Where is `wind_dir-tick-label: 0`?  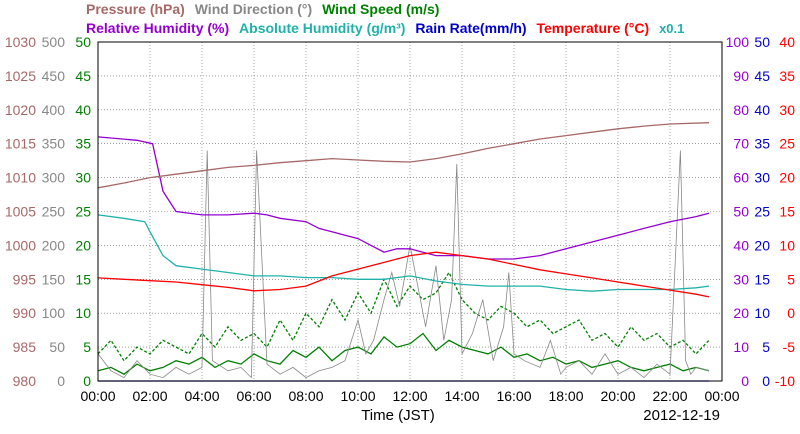
wind_dir-tick-label: 0 is located at coordinates (61, 381).